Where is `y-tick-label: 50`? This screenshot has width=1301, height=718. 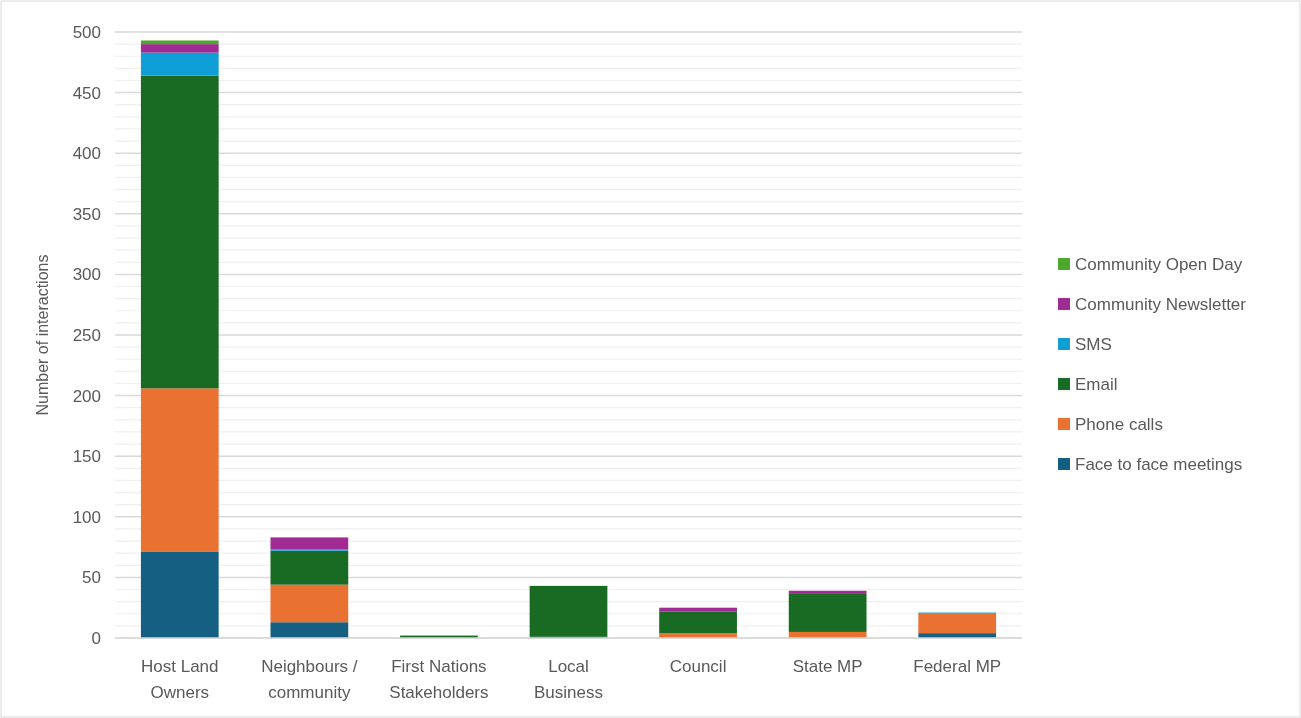
y-tick-label: 50 is located at coordinates (91, 578).